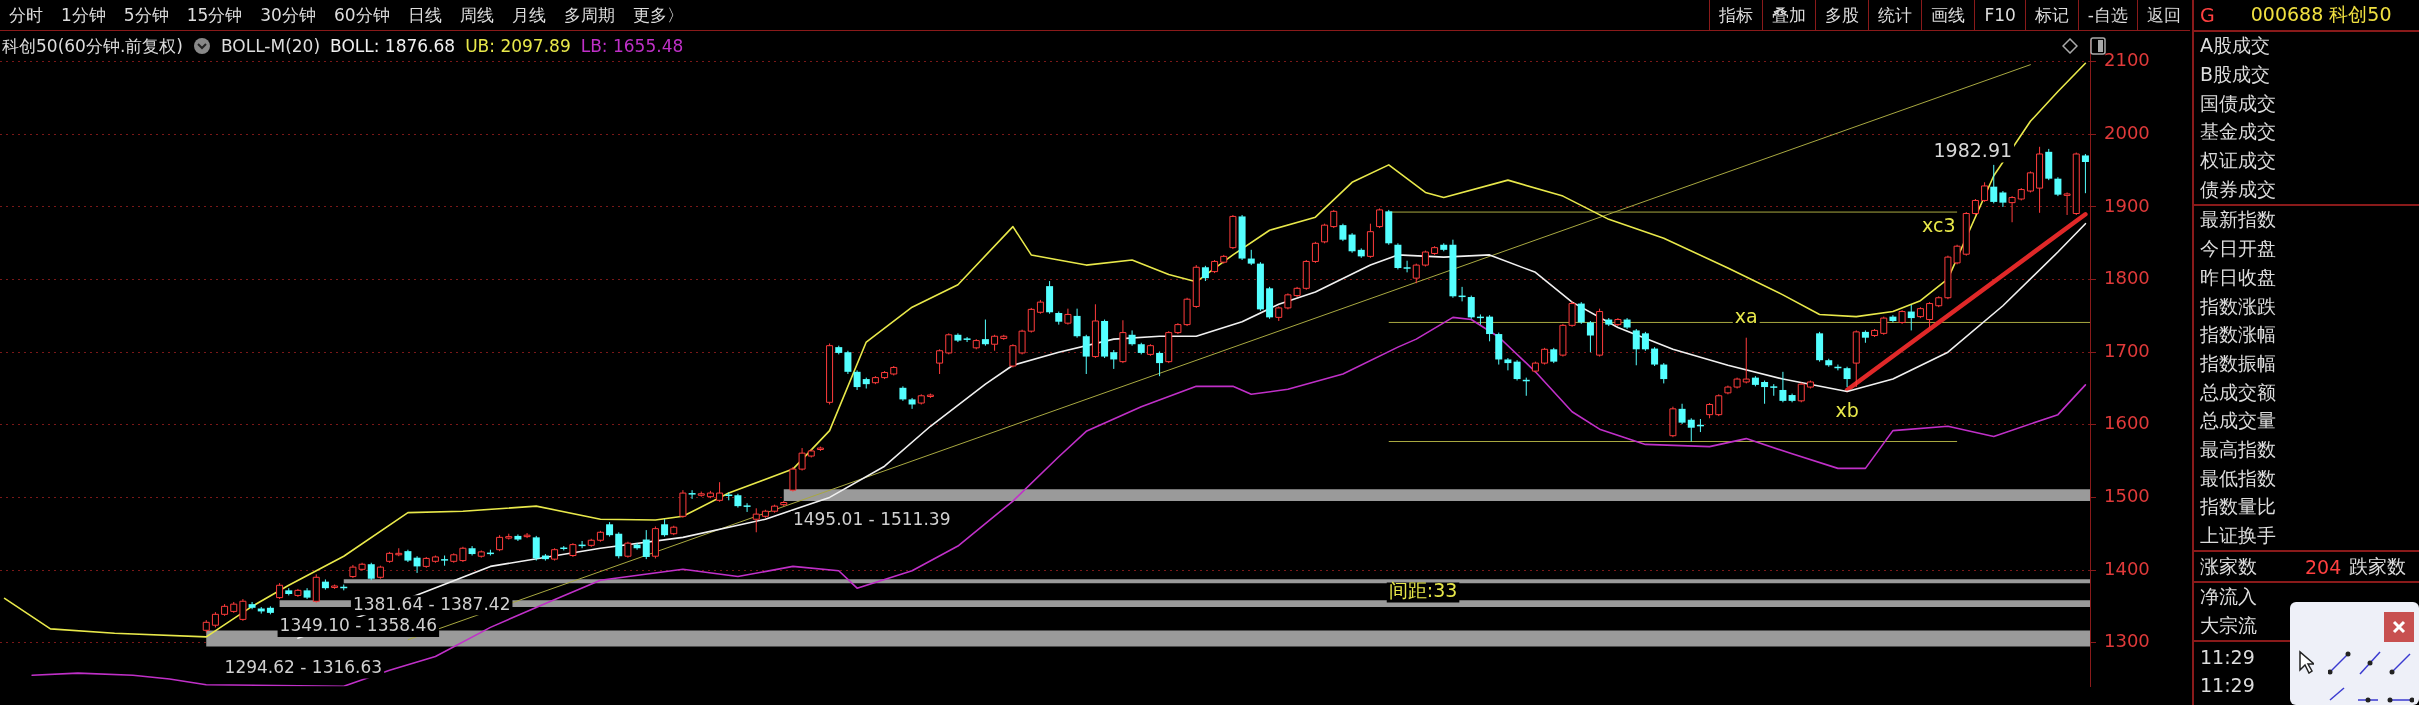 The height and width of the screenshot is (705, 2419). Describe the element at coordinates (1842, 15) in the screenshot. I see `text: 多股` at that location.